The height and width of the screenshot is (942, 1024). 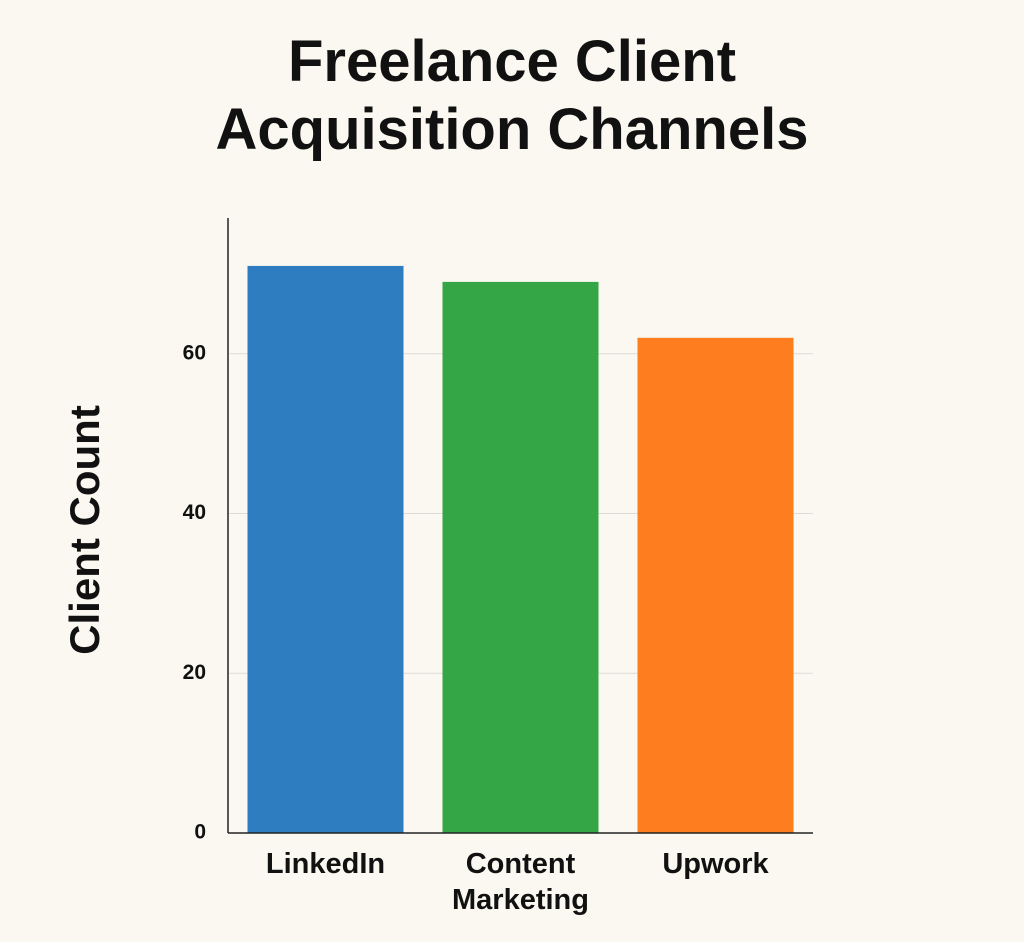 What do you see at coordinates (194, 512) in the screenshot?
I see `y-tick-label: 40` at bounding box center [194, 512].